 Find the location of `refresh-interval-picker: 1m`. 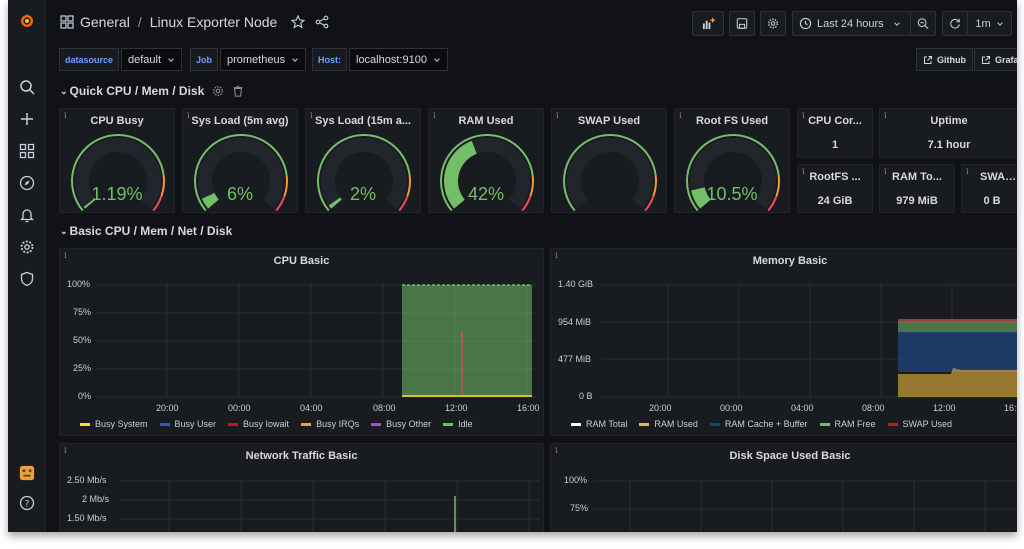

refresh-interval-picker: 1m is located at coordinates (989, 23).